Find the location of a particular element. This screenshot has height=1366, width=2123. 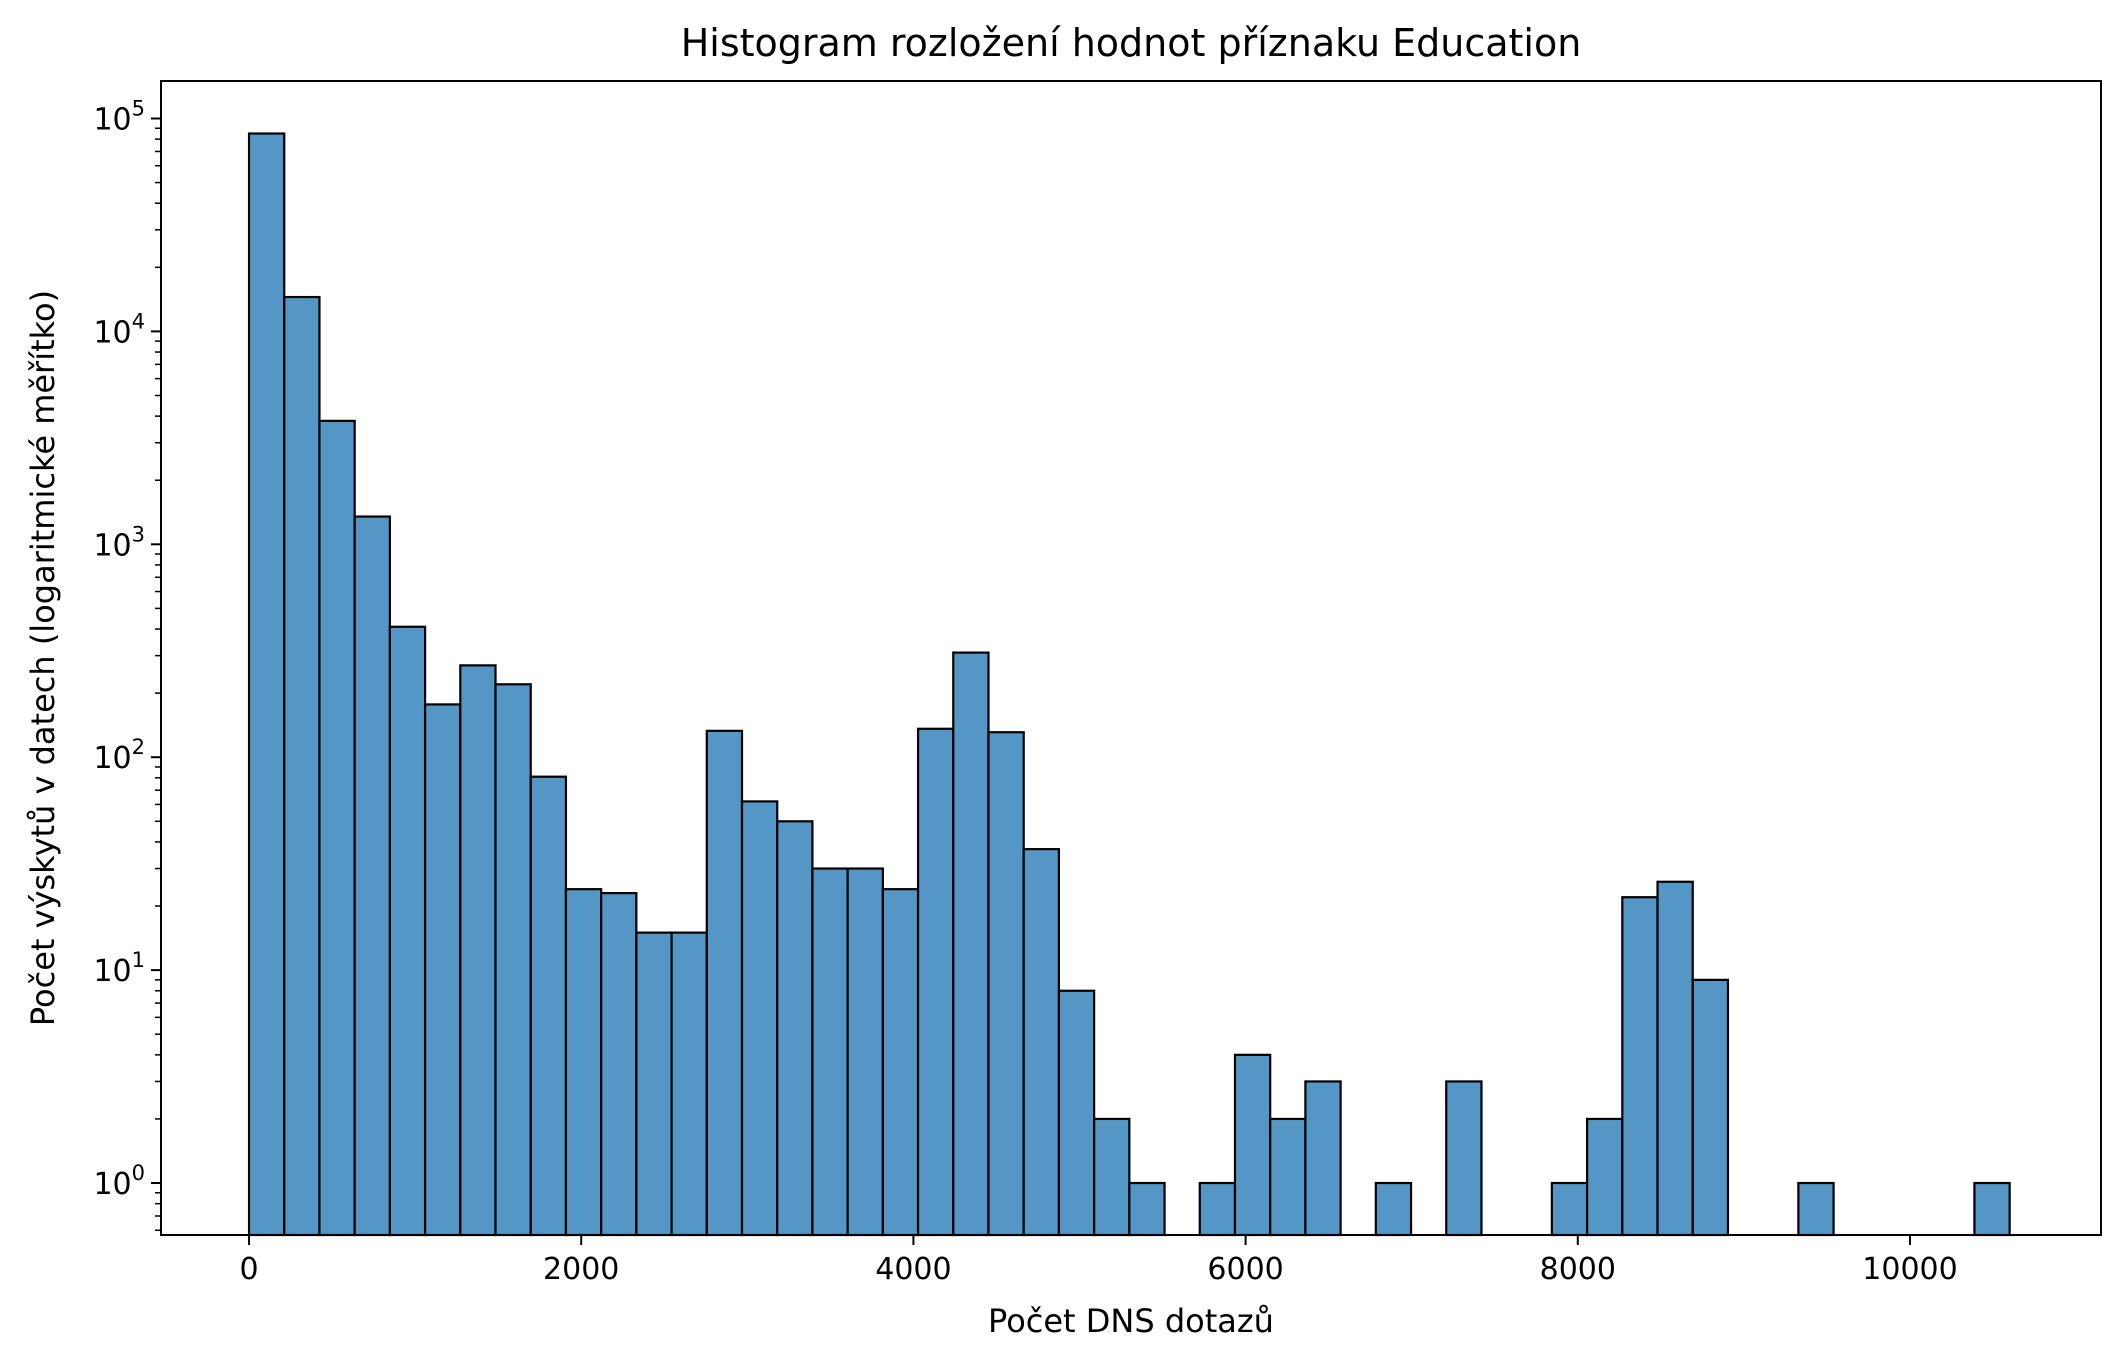

x-tick-label: 0 is located at coordinates (248, 1269).